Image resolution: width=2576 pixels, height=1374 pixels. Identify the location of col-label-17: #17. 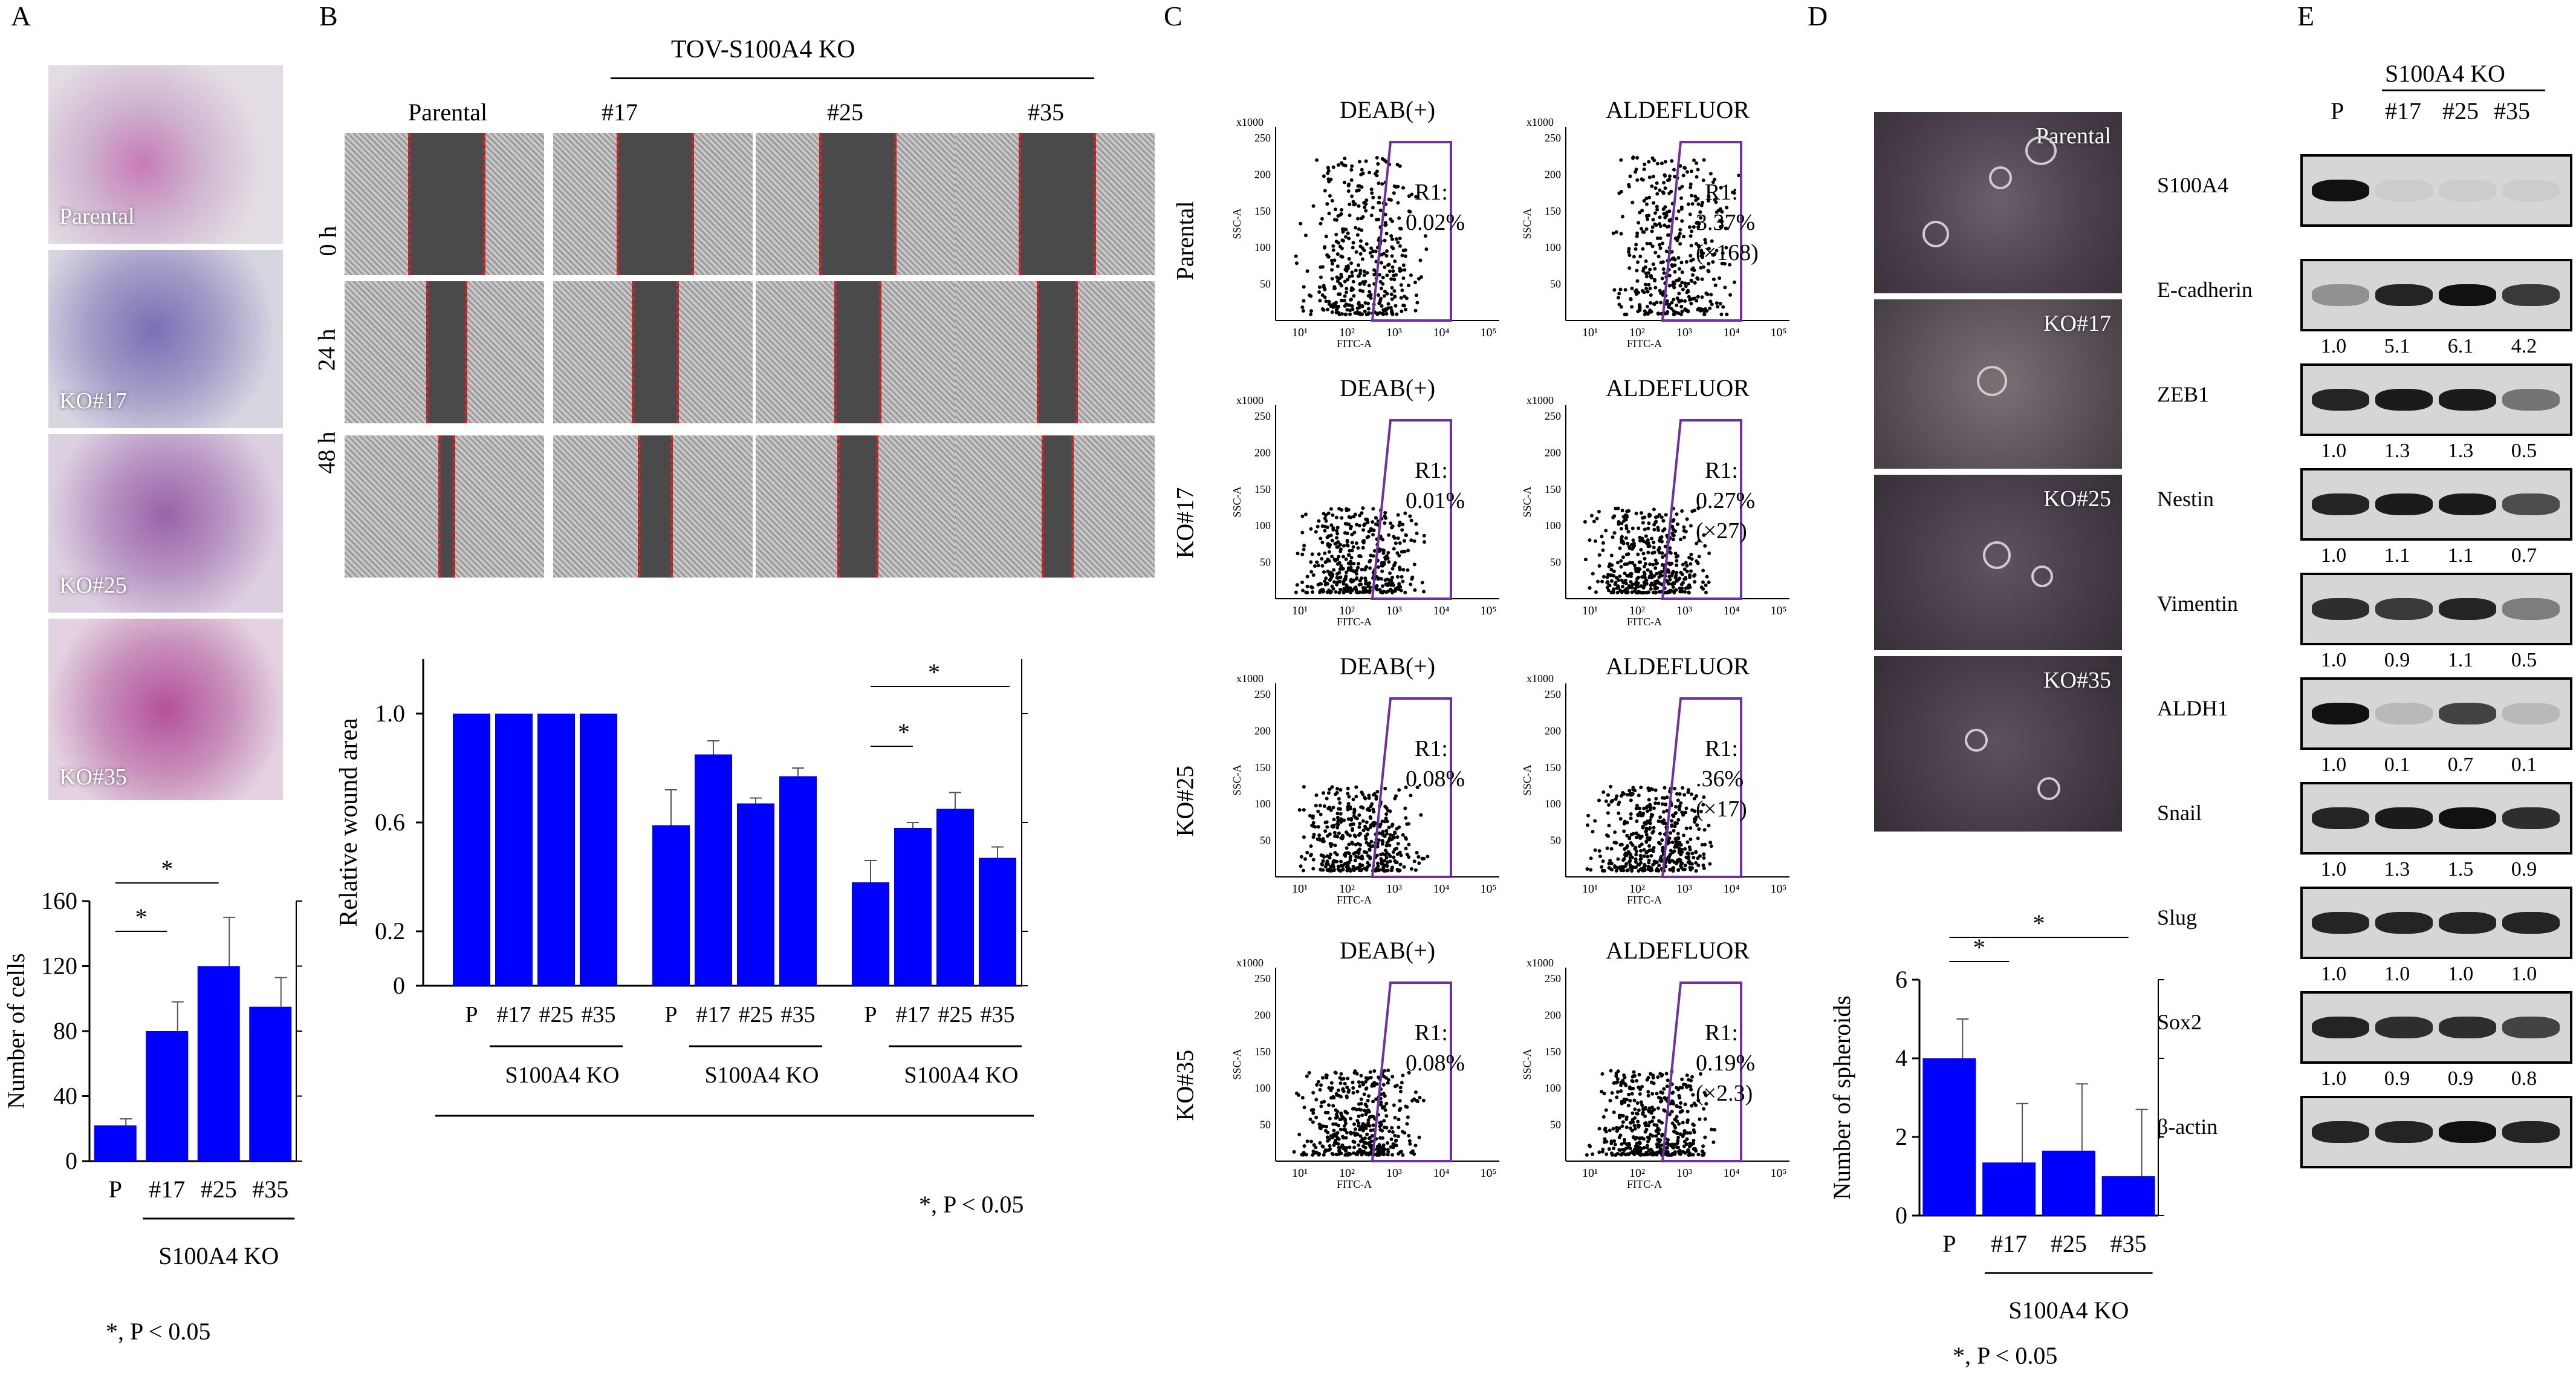
(620, 112).